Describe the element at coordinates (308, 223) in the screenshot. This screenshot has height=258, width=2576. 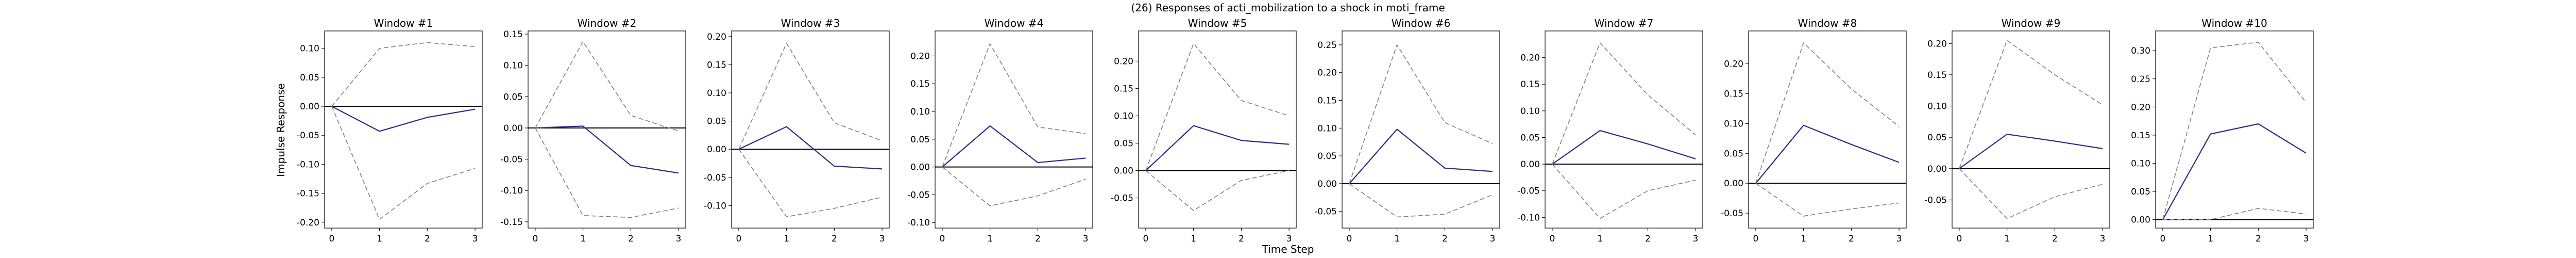
I see `y-tick-label: -0.20` at that location.